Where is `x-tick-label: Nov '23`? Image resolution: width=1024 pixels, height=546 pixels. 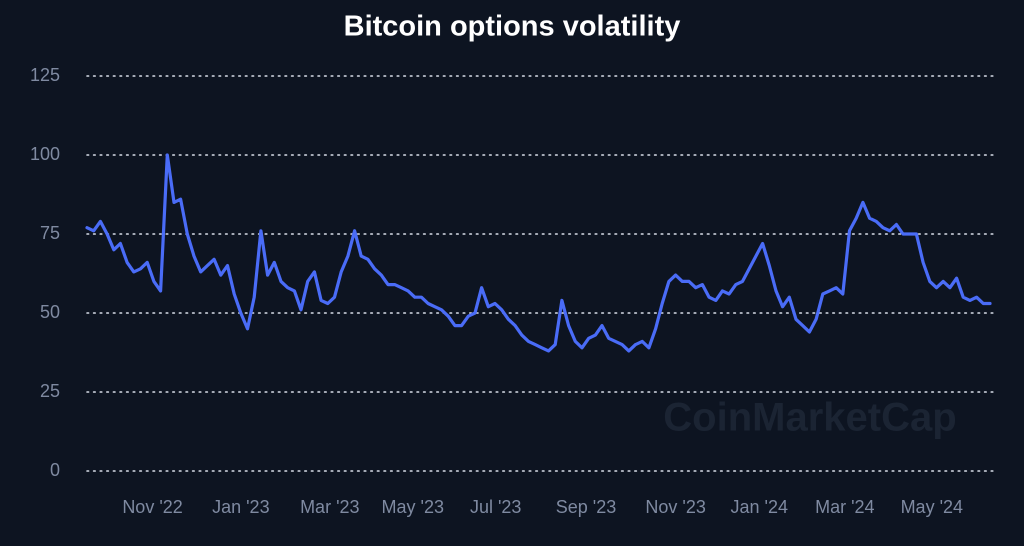 x-tick-label: Nov '23 is located at coordinates (675, 507).